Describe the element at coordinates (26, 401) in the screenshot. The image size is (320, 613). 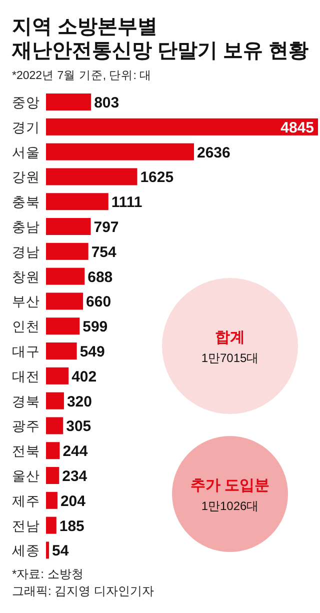
I see `y-tick-label: 경북` at that location.